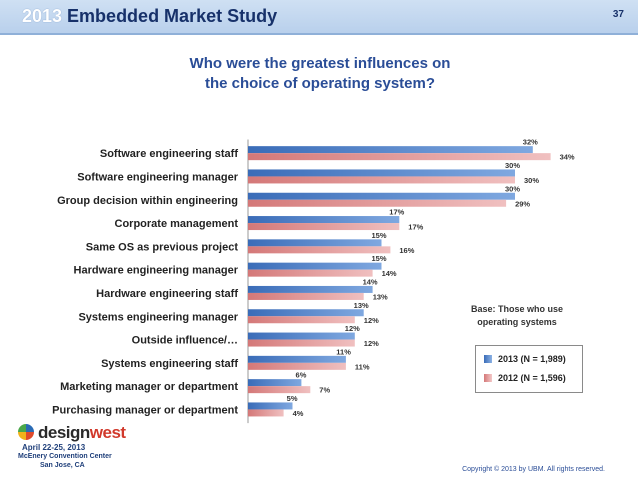 The width and height of the screenshot is (638, 478). What do you see at coordinates (396, 212) in the screenshot?
I see `data-label-2013: 17%` at bounding box center [396, 212].